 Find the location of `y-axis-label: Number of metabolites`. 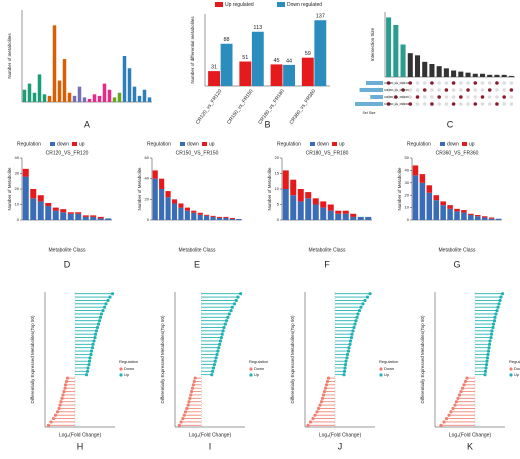

y-axis-label: Number of metabolites is located at coordinates (9, 56).